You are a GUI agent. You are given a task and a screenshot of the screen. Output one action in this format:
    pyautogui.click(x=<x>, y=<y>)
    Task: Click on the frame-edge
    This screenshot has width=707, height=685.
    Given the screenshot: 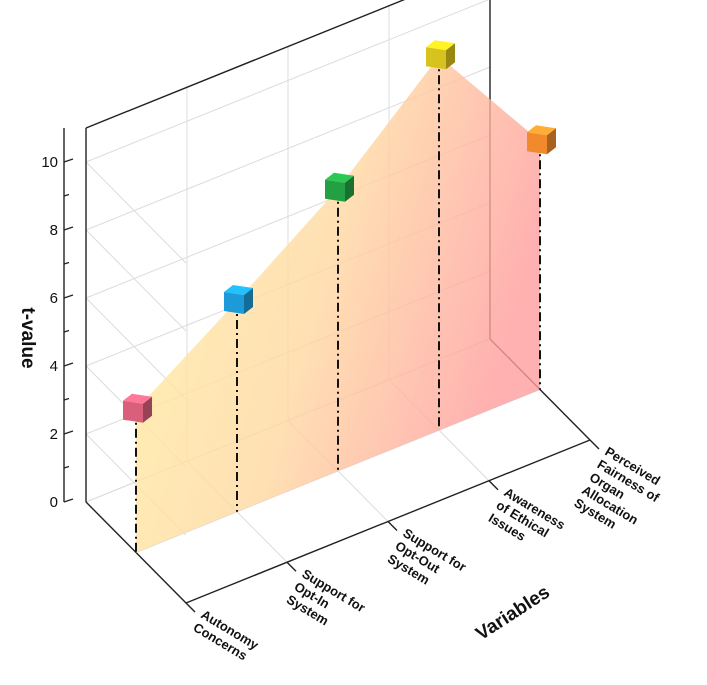 What is the action you would take?
    pyautogui.click(x=245, y=64)
    